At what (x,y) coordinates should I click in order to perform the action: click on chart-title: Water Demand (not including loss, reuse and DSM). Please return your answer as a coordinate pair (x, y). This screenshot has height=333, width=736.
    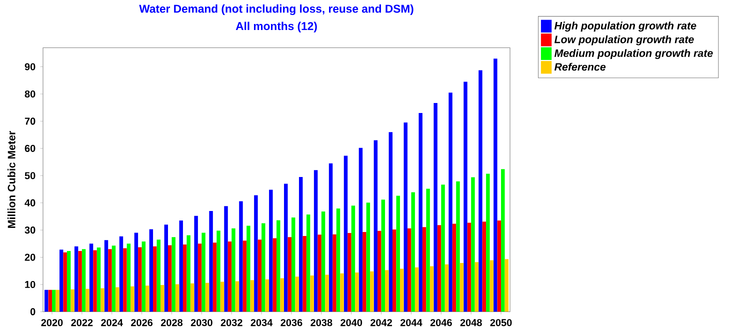
    Looking at the image, I should click on (276, 10).